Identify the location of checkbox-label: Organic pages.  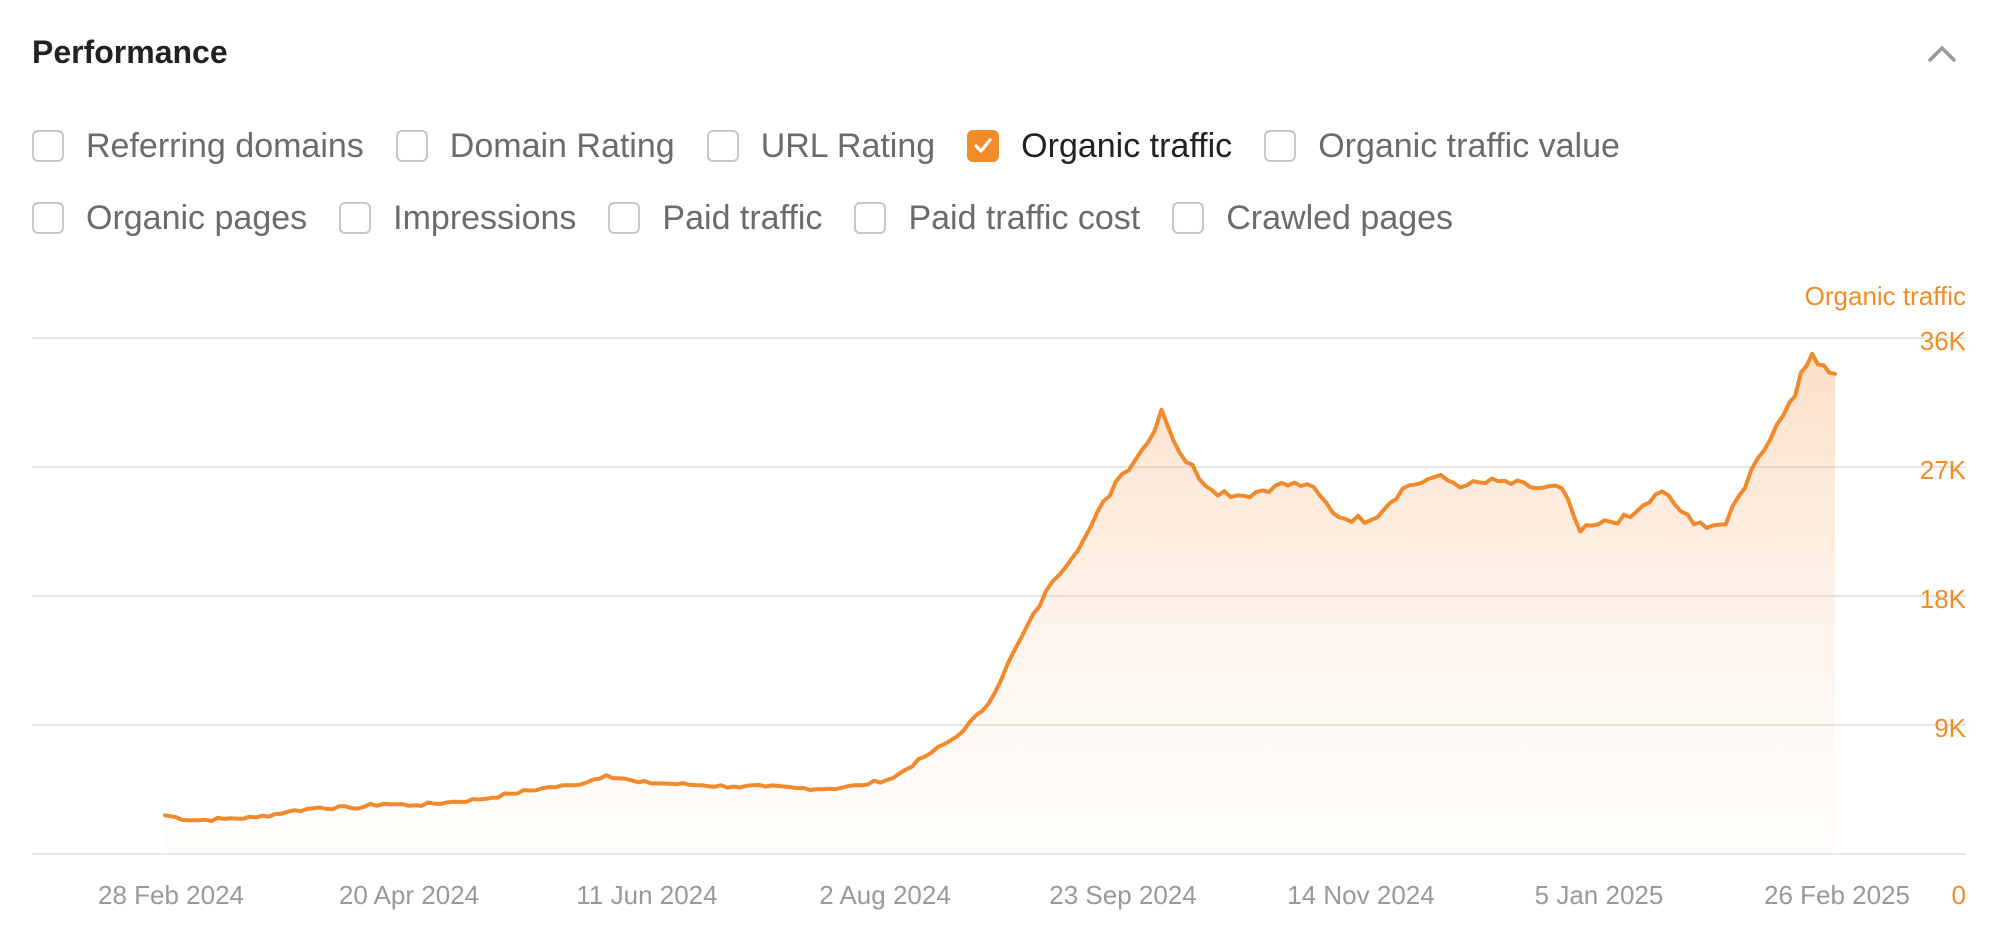
(197, 217).